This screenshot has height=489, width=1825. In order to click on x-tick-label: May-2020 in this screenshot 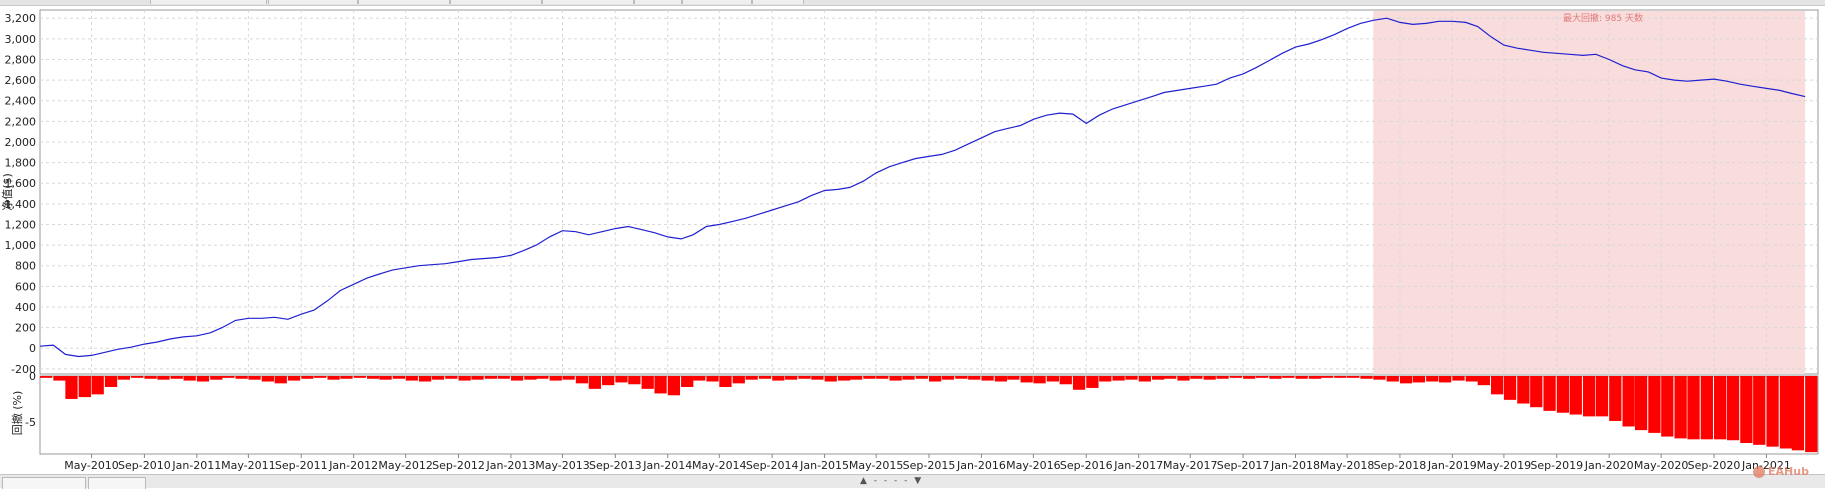, I will do `click(1661, 465)`.